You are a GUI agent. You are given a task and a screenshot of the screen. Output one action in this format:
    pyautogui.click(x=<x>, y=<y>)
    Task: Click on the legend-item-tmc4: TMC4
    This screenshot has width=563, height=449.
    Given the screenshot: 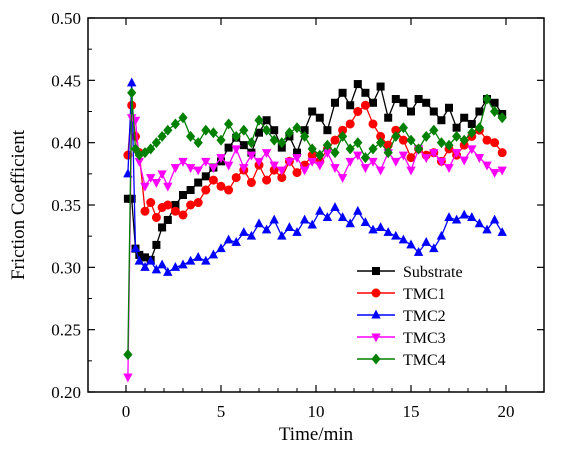 What is the action you would take?
    pyautogui.click(x=401, y=360)
    